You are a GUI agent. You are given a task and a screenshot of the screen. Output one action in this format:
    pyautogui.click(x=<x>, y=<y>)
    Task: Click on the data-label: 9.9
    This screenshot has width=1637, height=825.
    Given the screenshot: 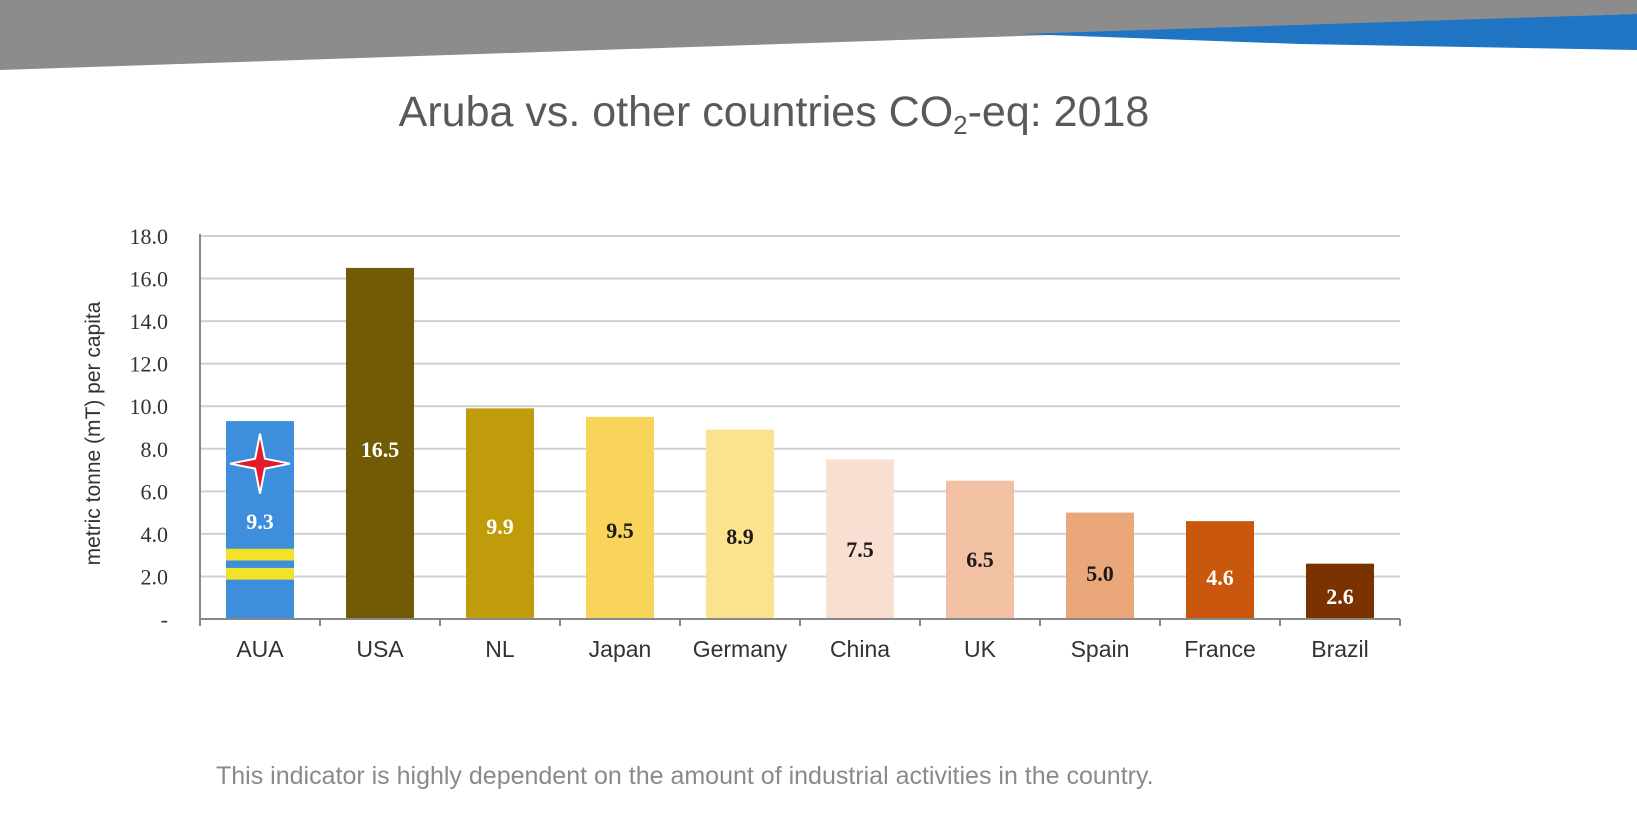 What is the action you would take?
    pyautogui.click(x=500, y=526)
    